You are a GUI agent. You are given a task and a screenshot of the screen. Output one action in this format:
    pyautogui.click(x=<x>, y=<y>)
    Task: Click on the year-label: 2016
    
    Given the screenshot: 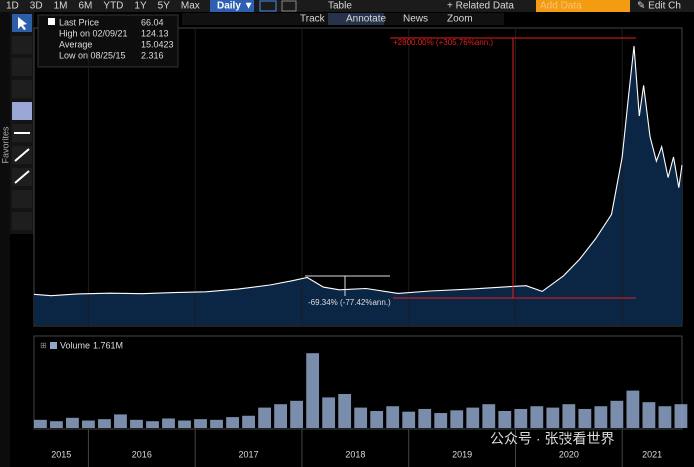 What is the action you would take?
    pyautogui.click(x=142, y=454)
    